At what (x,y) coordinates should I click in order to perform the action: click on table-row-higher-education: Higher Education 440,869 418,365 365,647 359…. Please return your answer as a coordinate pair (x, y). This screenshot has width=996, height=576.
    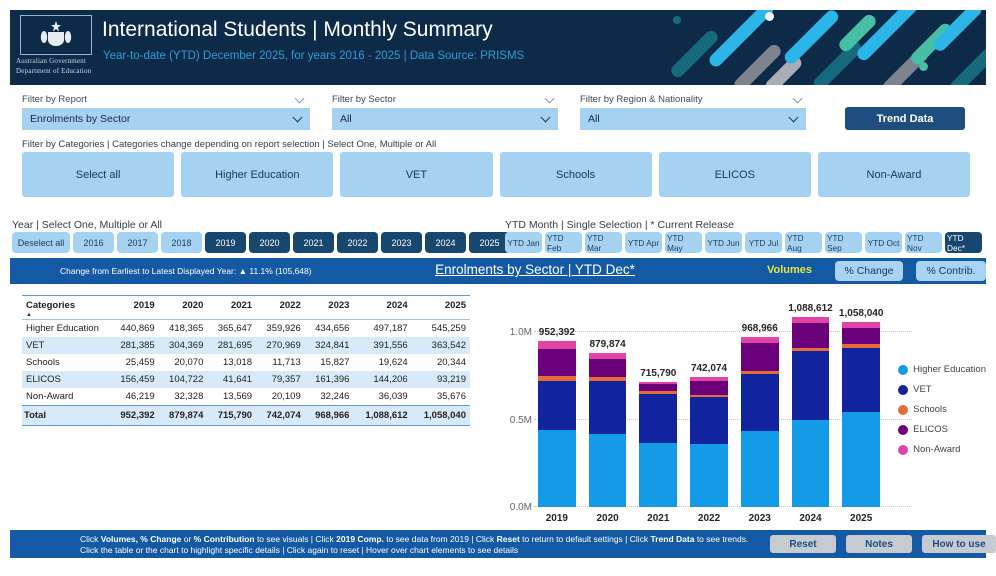
    Looking at the image, I should click on (246, 329).